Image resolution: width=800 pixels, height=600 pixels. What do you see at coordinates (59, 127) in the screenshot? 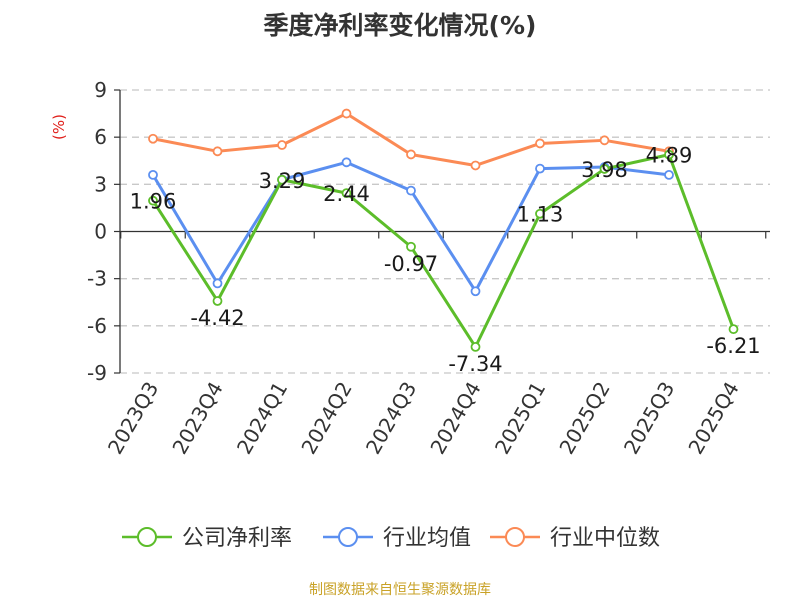
I see `y-axis-label: (%)` at bounding box center [59, 127].